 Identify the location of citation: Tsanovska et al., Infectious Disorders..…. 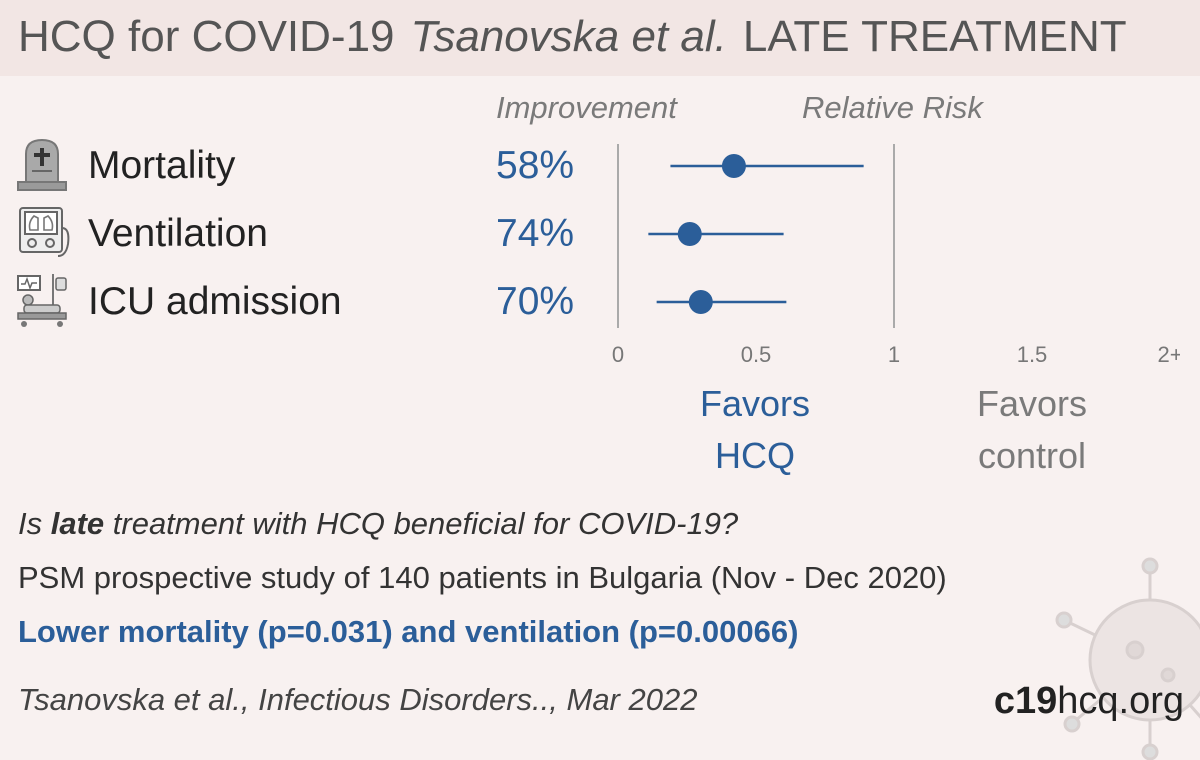
(358, 699).